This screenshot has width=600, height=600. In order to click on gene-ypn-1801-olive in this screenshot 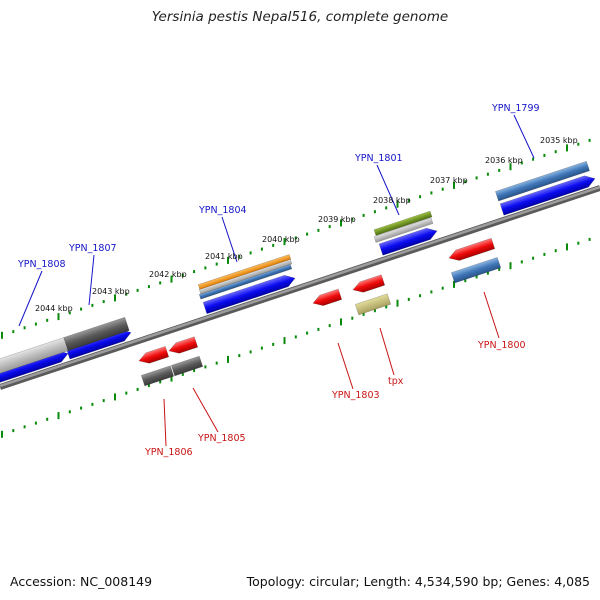, I will do `click(403, 223)`.